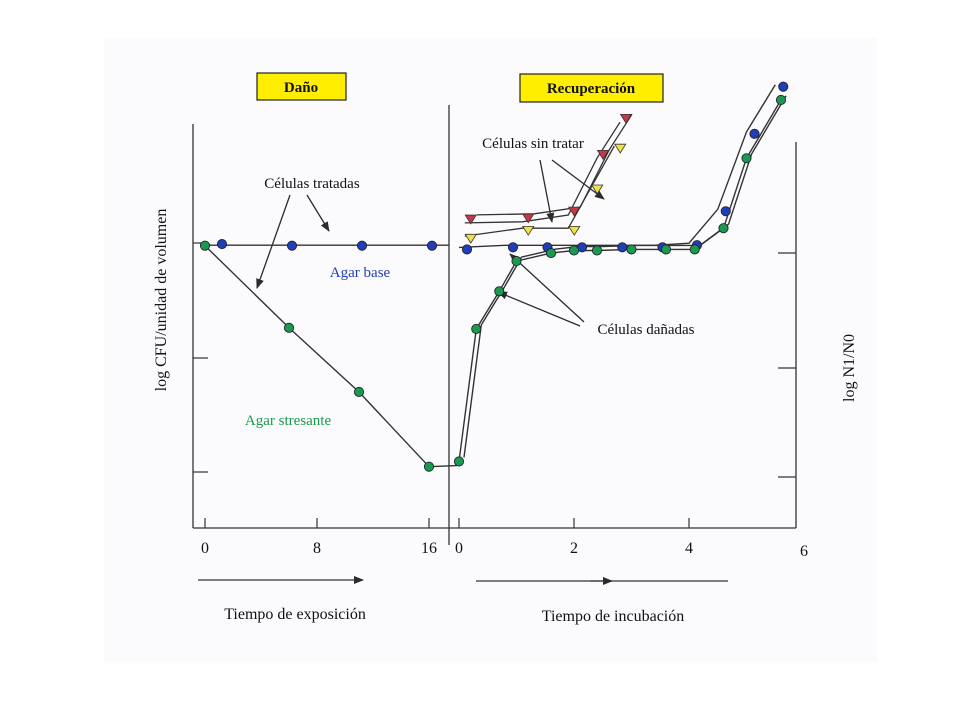  Describe the element at coordinates (459, 548) in the screenshot. I see `incubation-tick-label: 0` at that location.